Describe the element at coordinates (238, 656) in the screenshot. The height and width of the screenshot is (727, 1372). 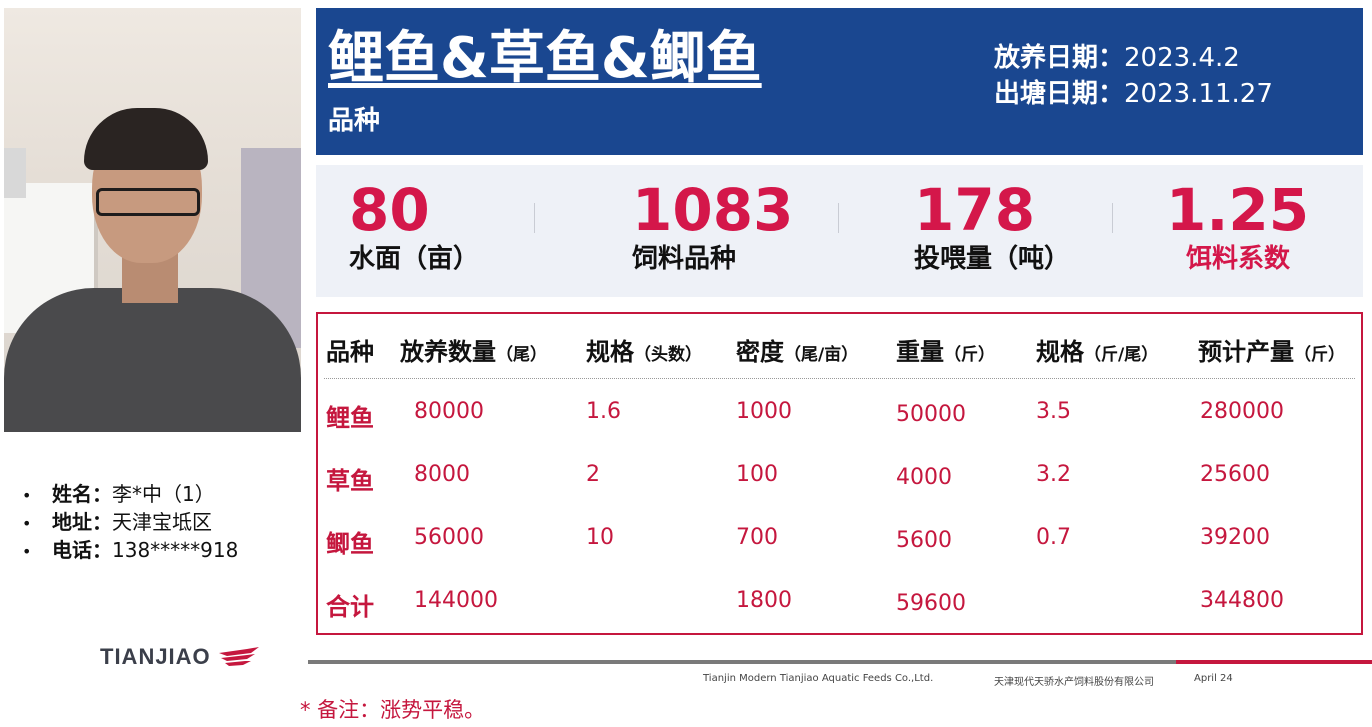
I see `bird-wing-icon` at that location.